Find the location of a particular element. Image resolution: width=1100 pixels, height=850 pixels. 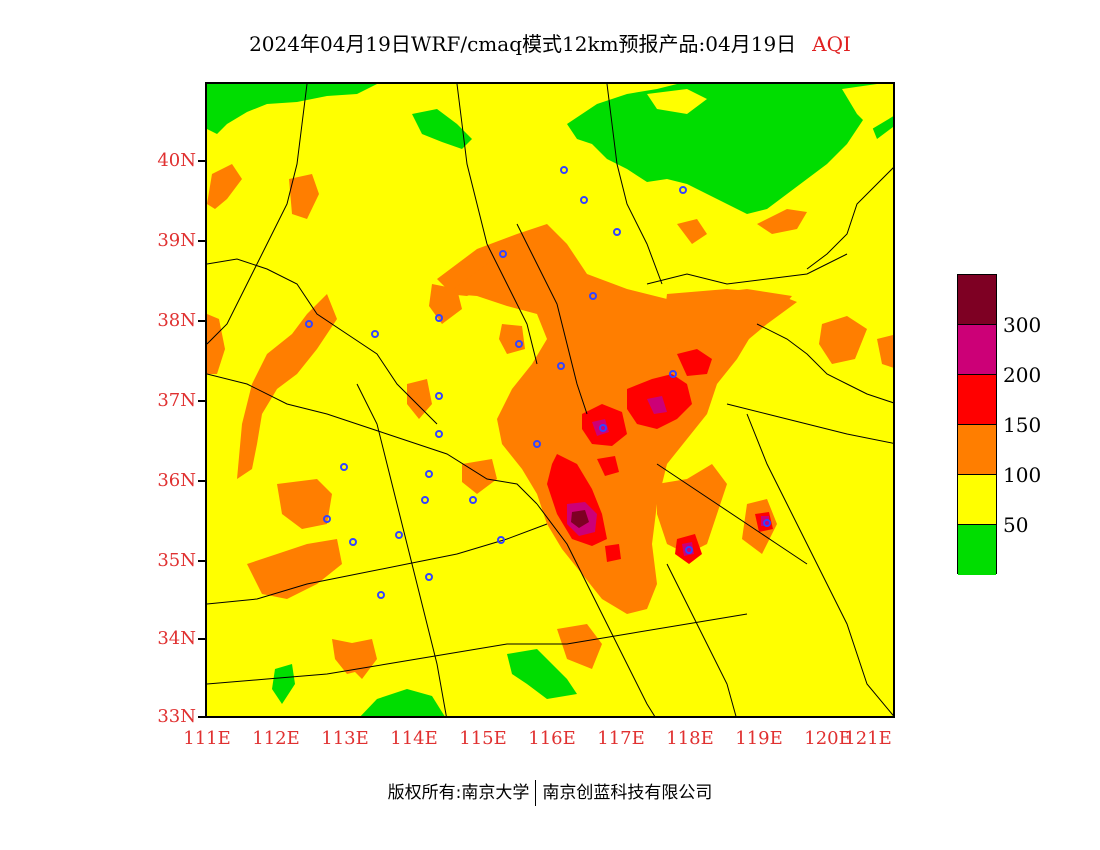

title-main: 2024年04月19日WRF/cmaq模式12km预报产品:04月19日 is located at coordinates (523, 44).